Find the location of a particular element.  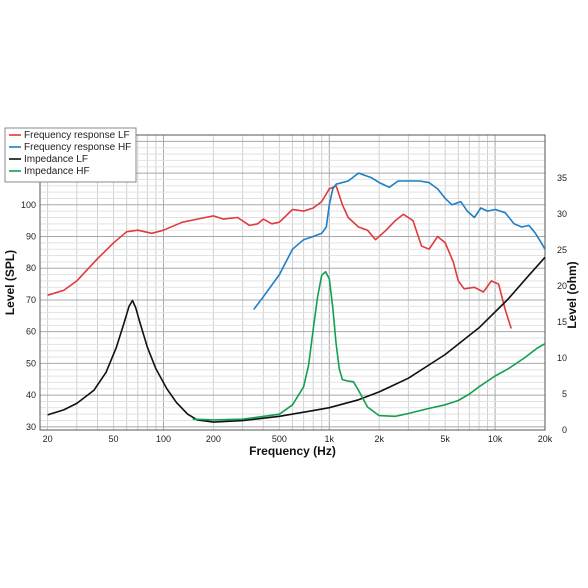

x-tick-label: 500 is located at coordinates (279, 439).